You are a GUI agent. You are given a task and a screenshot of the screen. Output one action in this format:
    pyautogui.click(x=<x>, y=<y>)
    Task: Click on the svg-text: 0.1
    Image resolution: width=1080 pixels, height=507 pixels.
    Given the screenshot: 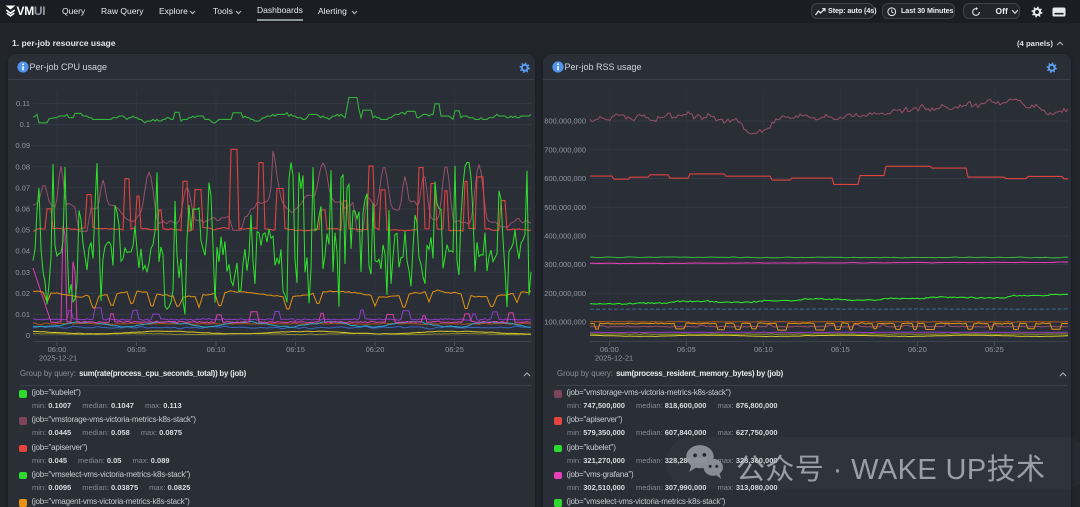 What is the action you would take?
    pyautogui.click(x=25, y=124)
    